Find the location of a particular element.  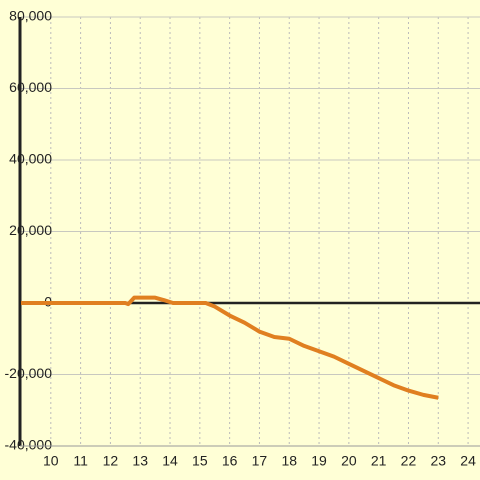

y-tick-label: 60,000 is located at coordinates (30, 87).